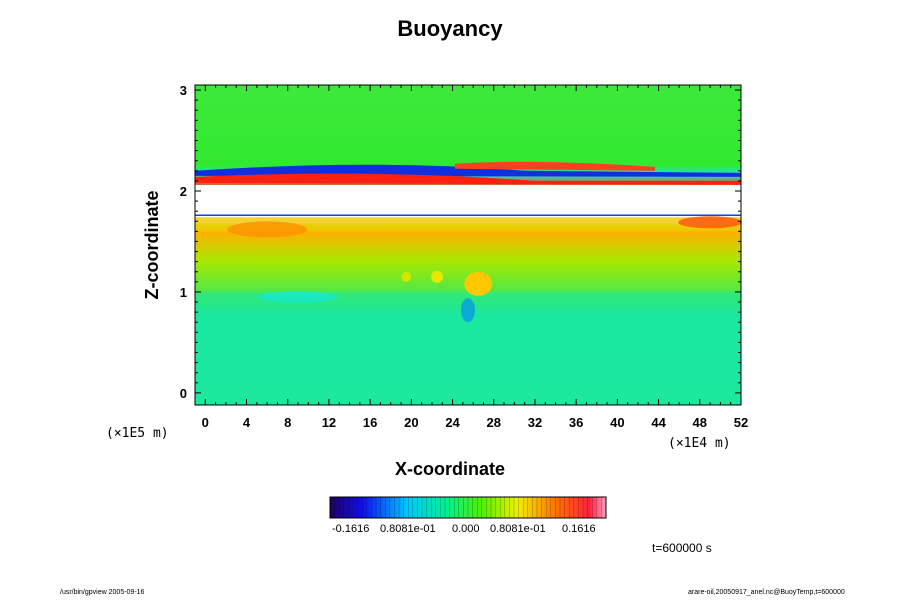 The image size is (900, 600). I want to click on y-axis-label: Z-coordinate, so click(152, 245).